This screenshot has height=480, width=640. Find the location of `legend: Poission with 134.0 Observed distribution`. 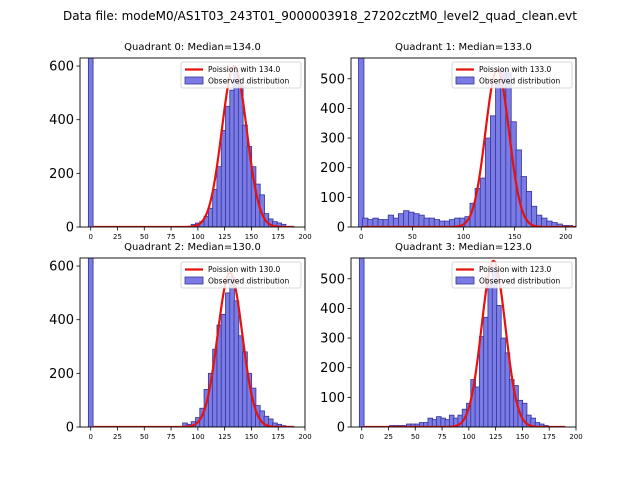

legend: Poission with 134.0 Observed distribution is located at coordinates (241, 75).